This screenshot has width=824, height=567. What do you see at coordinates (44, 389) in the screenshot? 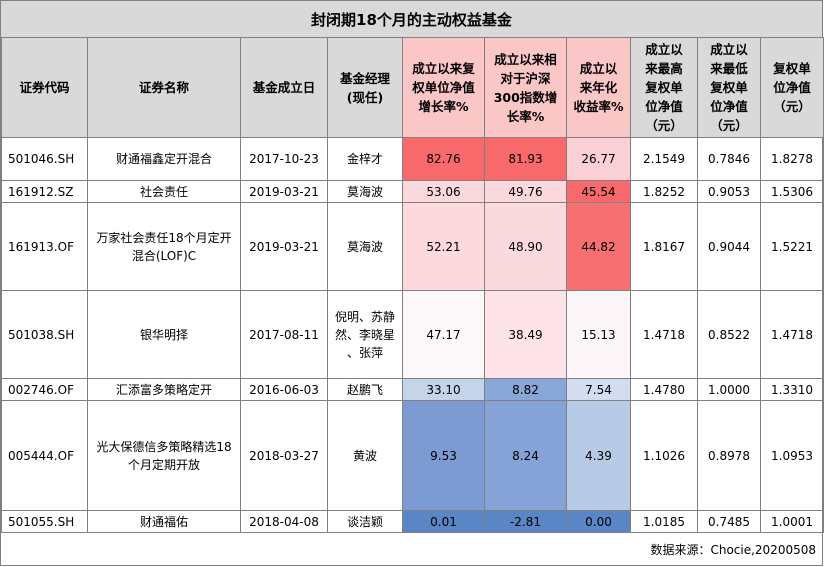
I see `cell-code: 002746.OF` at bounding box center [44, 389].